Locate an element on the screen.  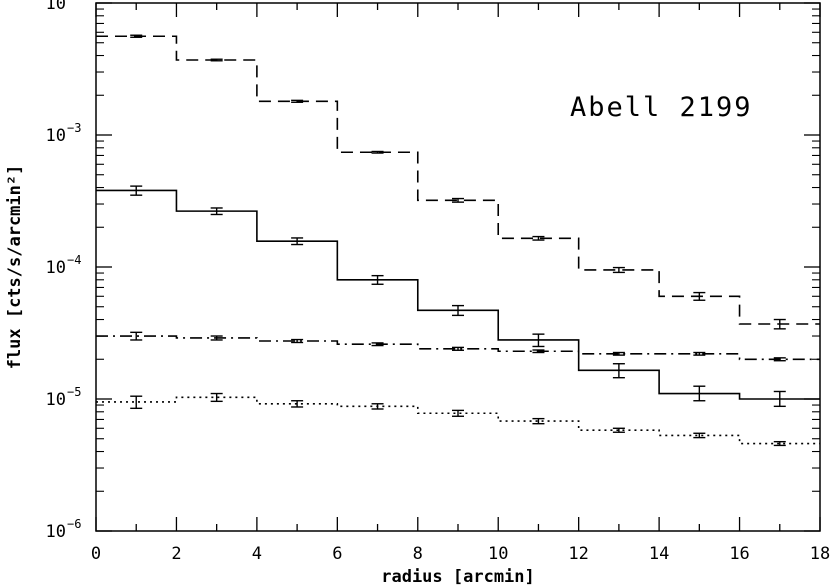
x-tick-label: 2 is located at coordinates (176, 554).